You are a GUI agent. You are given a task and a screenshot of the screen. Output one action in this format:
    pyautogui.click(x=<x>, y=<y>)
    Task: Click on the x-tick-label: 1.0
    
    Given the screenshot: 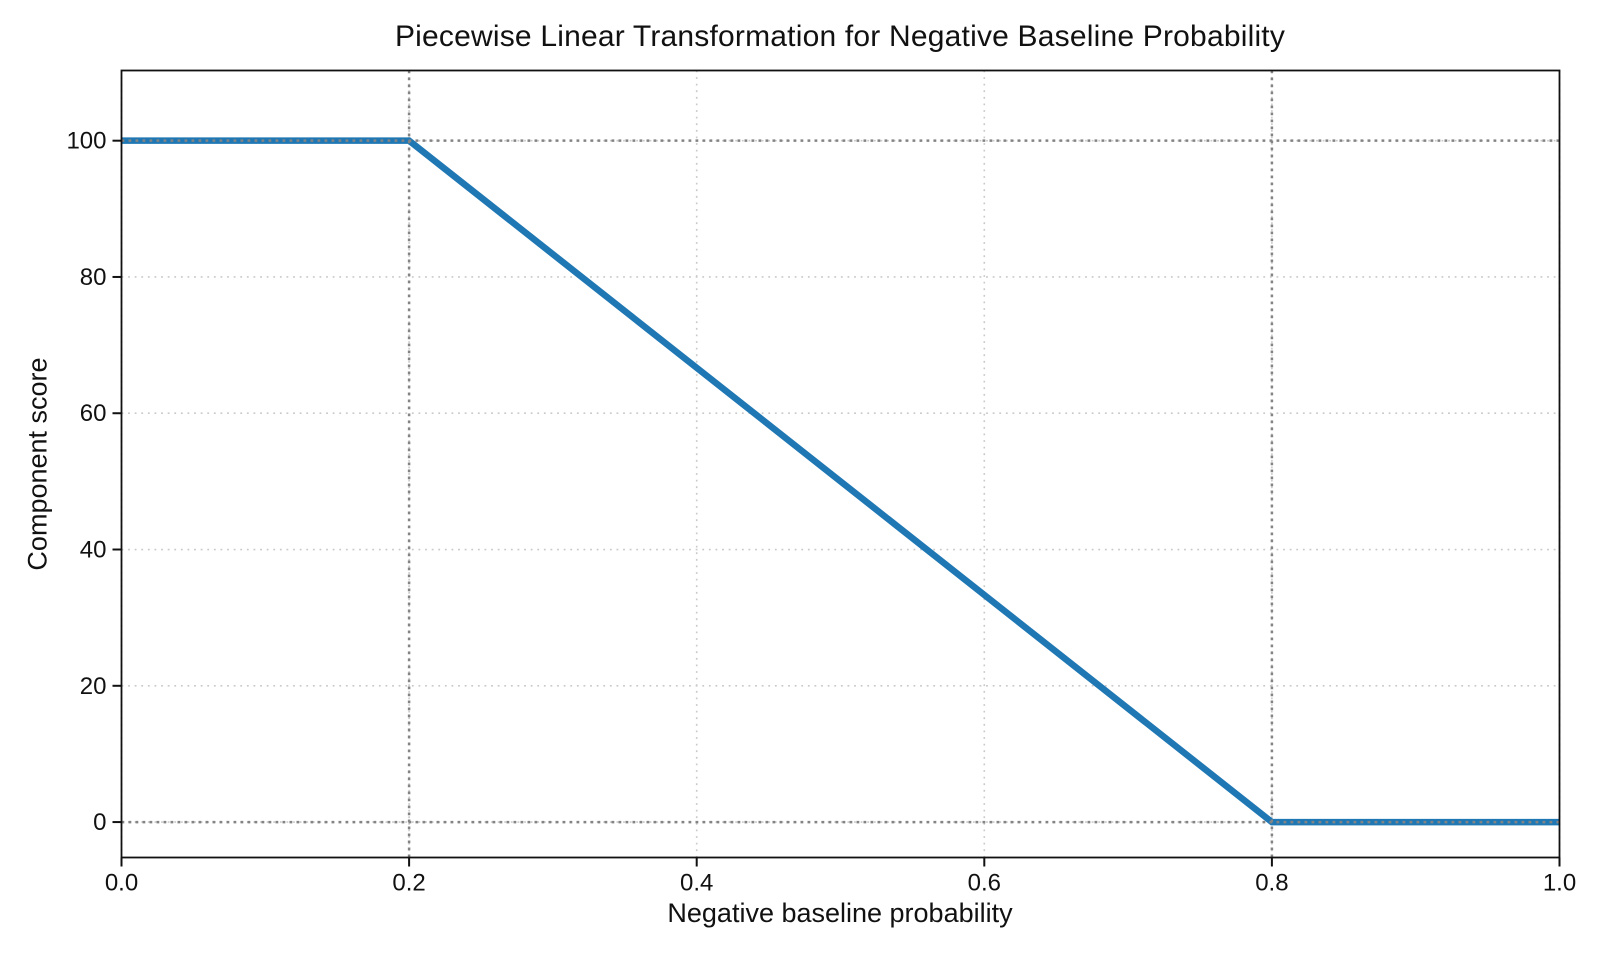 What is the action you would take?
    pyautogui.click(x=1559, y=883)
    